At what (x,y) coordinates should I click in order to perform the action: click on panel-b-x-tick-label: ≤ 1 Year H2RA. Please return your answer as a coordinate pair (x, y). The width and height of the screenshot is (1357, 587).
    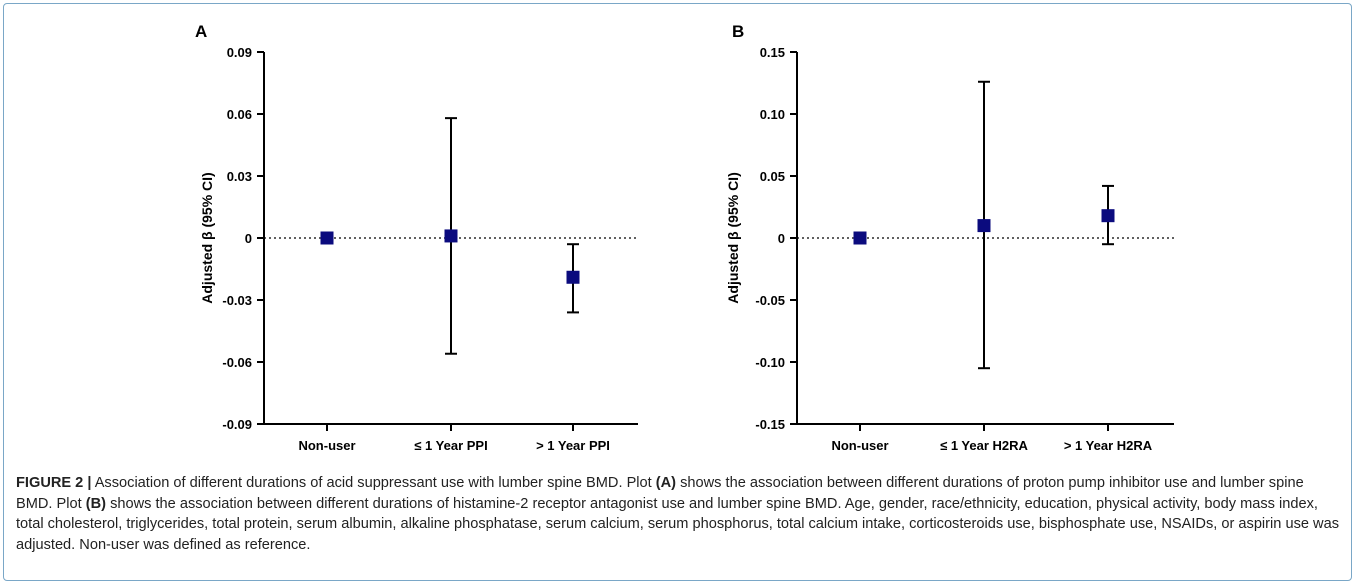
    Looking at the image, I should click on (984, 445).